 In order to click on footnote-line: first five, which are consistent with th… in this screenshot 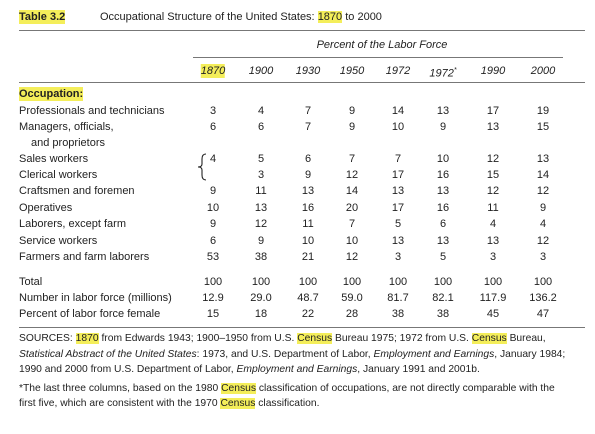, I will do `click(169, 404)`.